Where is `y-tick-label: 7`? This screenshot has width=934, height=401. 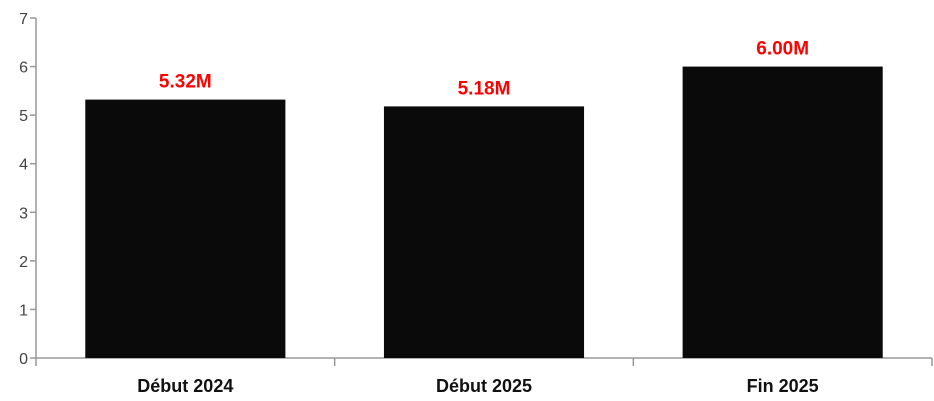 y-tick-label: 7 is located at coordinates (23, 19).